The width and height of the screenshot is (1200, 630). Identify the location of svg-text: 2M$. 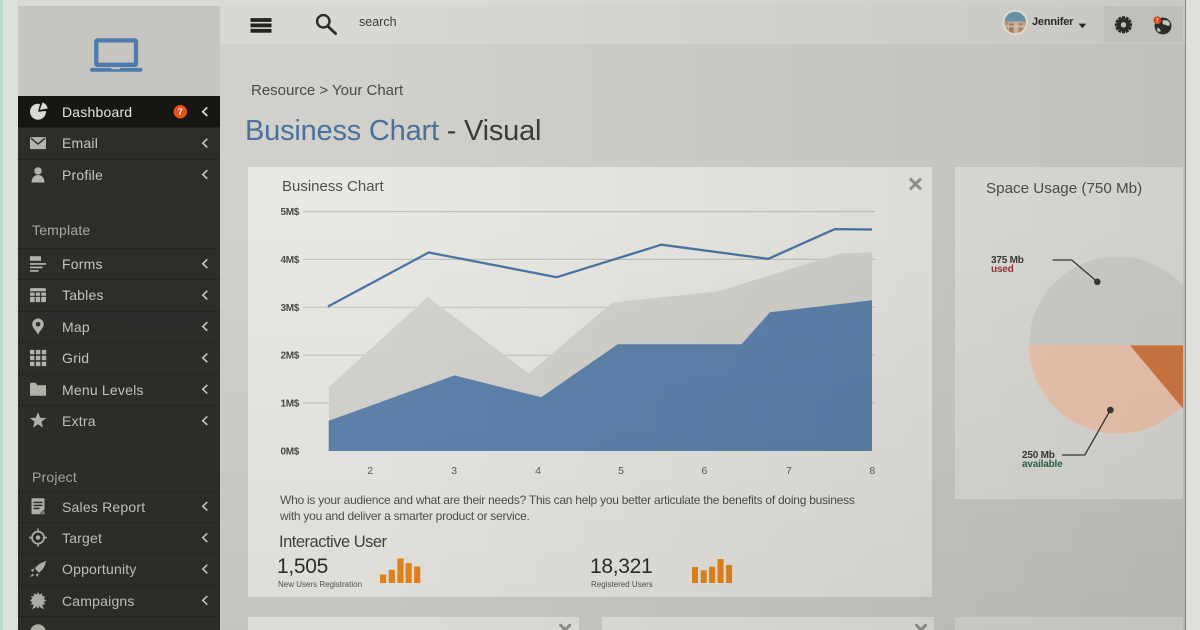
(289, 356).